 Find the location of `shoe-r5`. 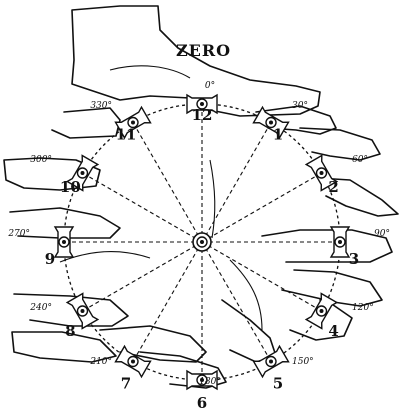

shoe-r5 is located at coordinates (338, 288).